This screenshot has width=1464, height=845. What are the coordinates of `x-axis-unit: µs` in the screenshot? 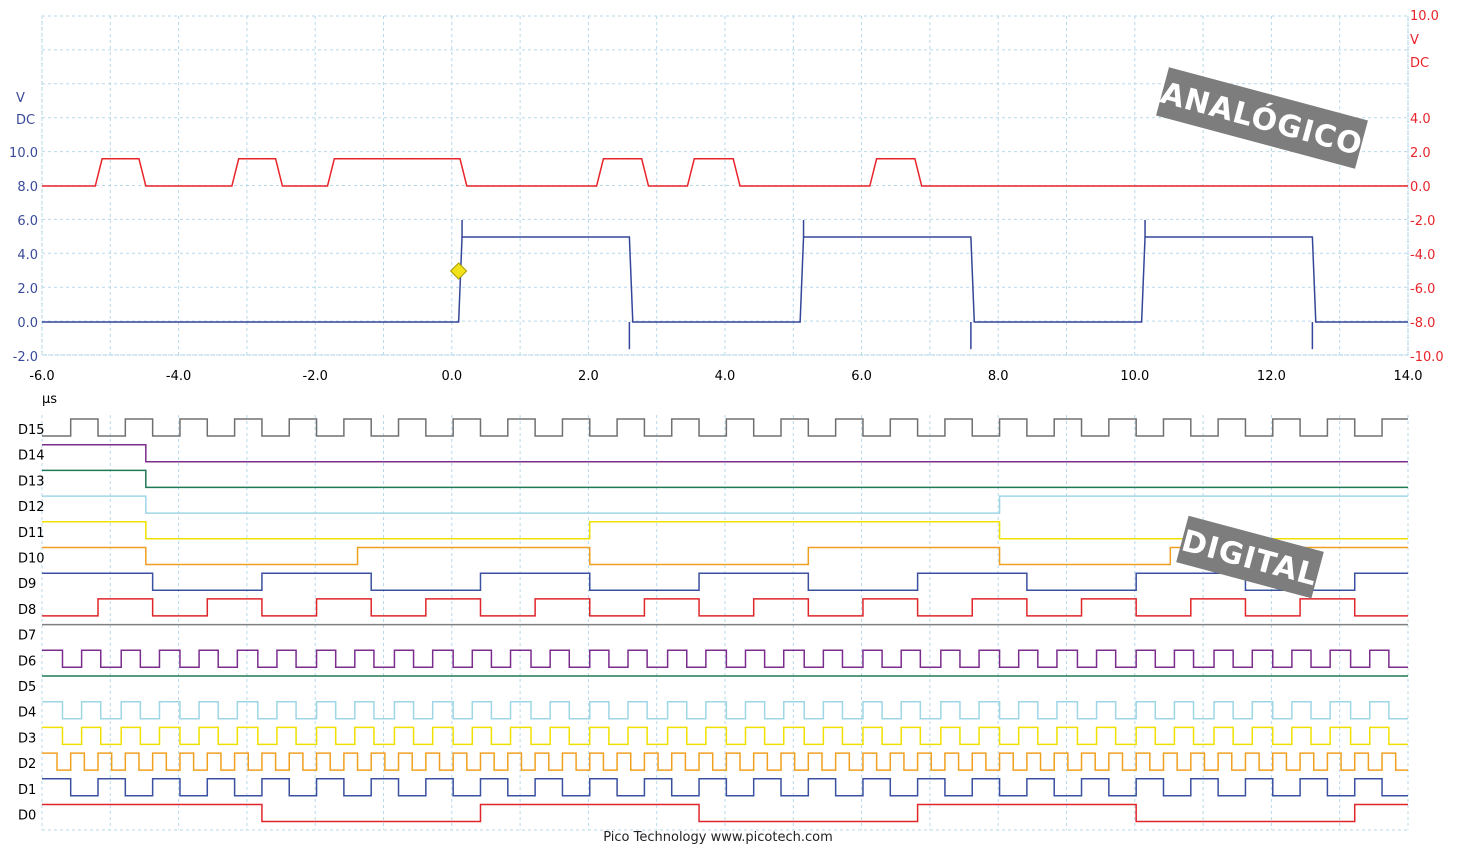 It's located at (49, 399).